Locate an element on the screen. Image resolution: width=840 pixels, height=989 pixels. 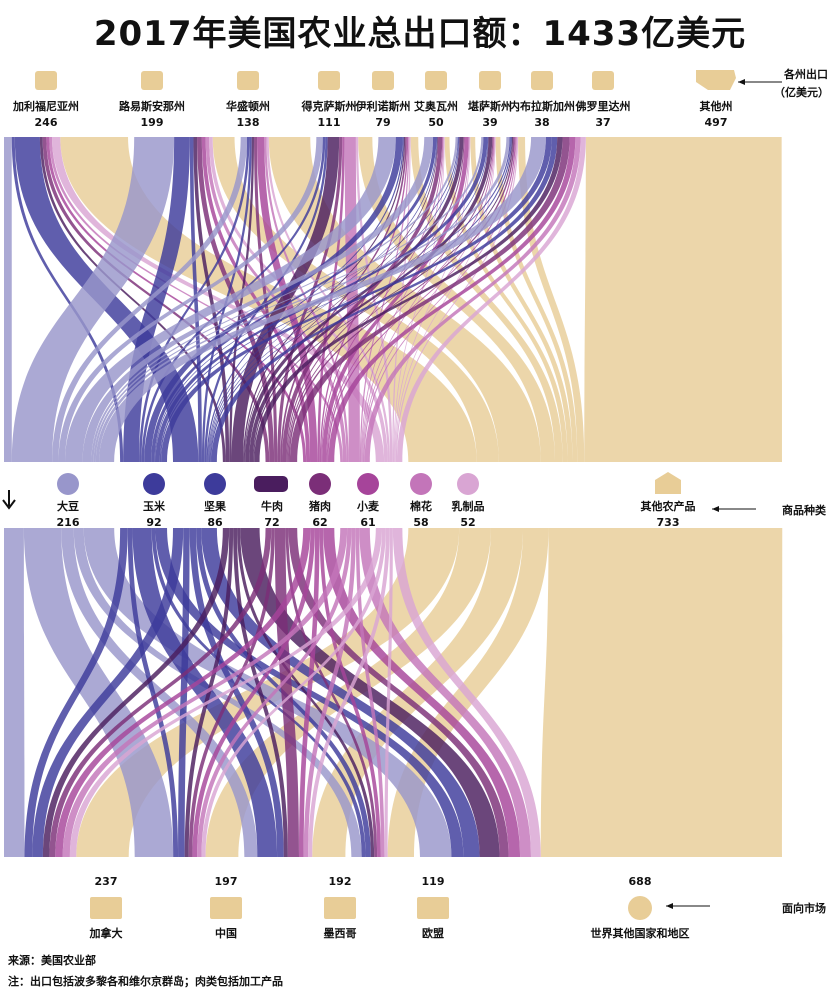
globe-icon is located at coordinates (640, 908).